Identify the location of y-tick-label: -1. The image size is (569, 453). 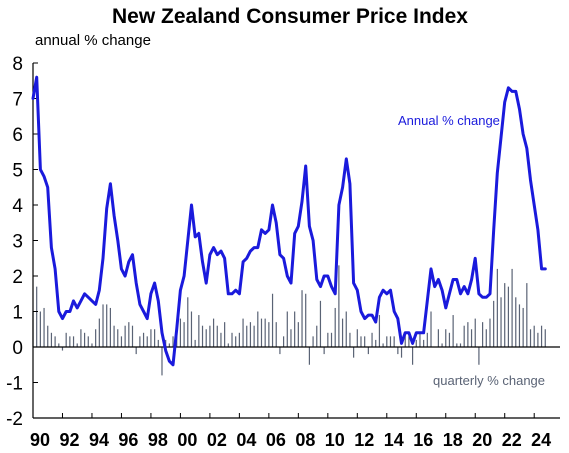
(14, 384).